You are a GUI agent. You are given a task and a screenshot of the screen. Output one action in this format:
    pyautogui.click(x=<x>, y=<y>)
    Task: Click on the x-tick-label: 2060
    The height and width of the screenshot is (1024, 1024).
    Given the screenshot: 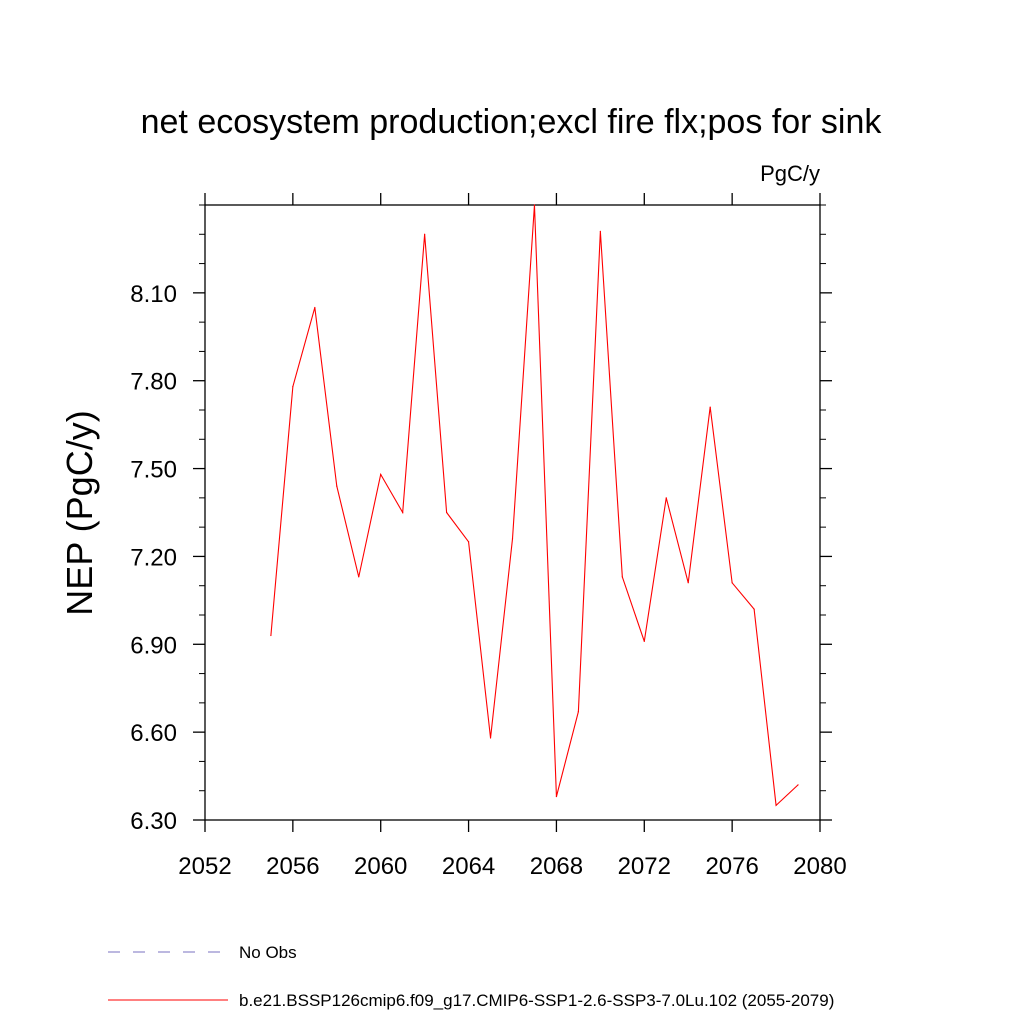 What is the action you would take?
    pyautogui.click(x=380, y=866)
    